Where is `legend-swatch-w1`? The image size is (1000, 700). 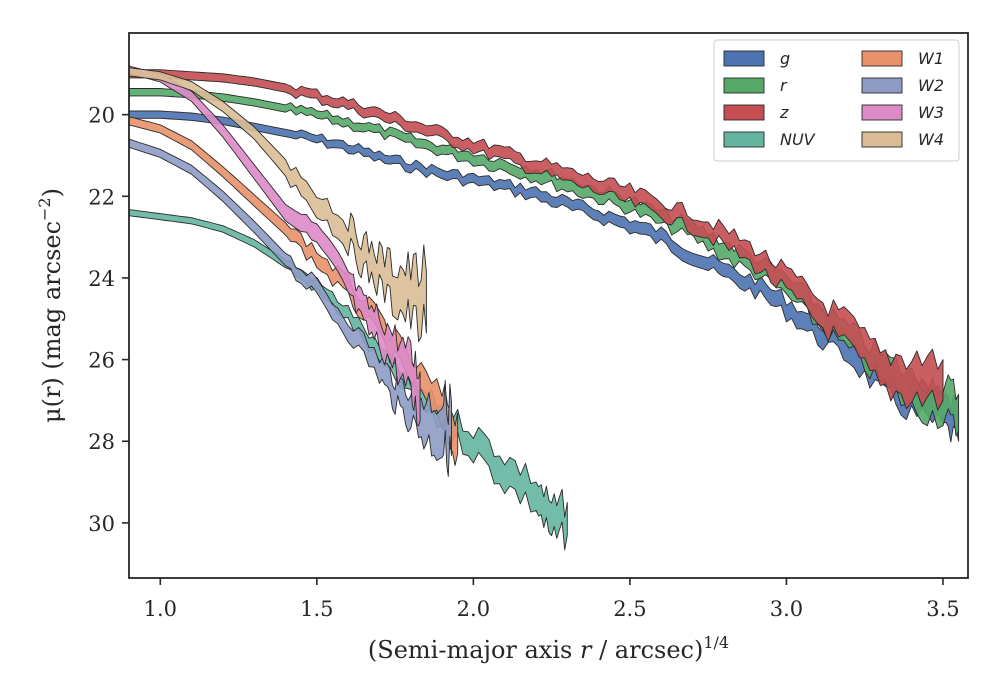
legend-swatch-w1 is located at coordinates (882, 58).